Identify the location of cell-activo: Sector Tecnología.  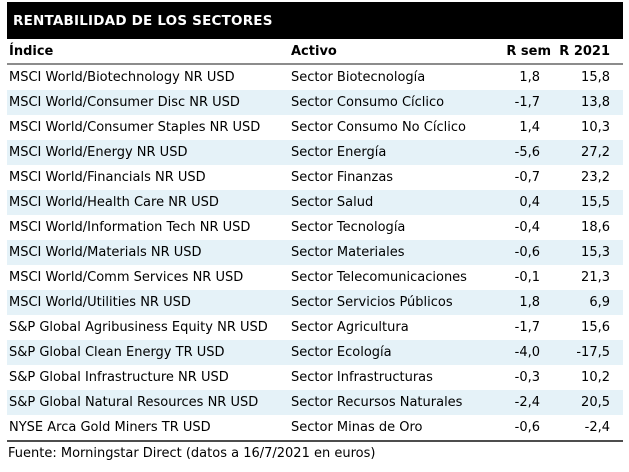
(348, 227).